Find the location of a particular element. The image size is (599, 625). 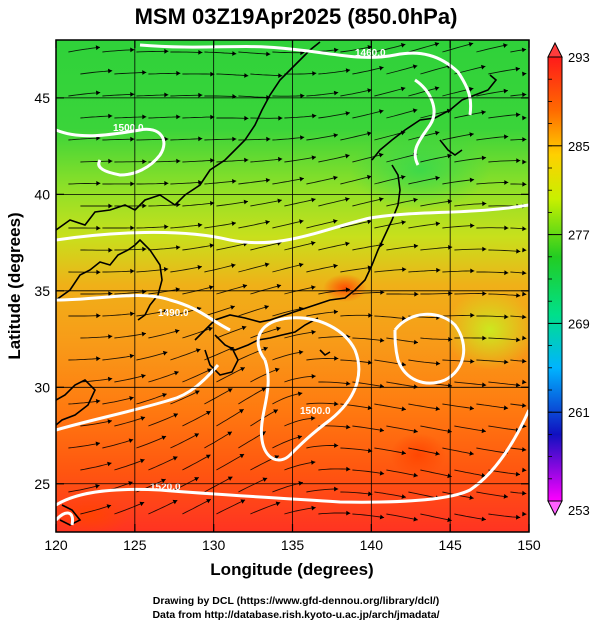

contour-label: 1490.0 is located at coordinates (173, 313).